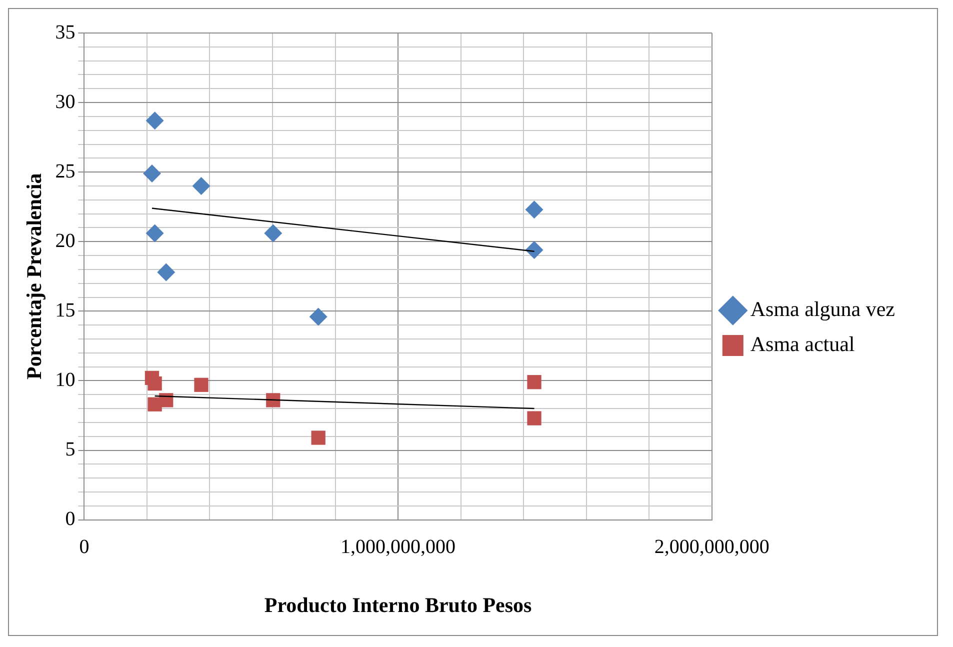  What do you see at coordinates (65, 171) in the screenshot?
I see `y-tick-label: 25` at bounding box center [65, 171].